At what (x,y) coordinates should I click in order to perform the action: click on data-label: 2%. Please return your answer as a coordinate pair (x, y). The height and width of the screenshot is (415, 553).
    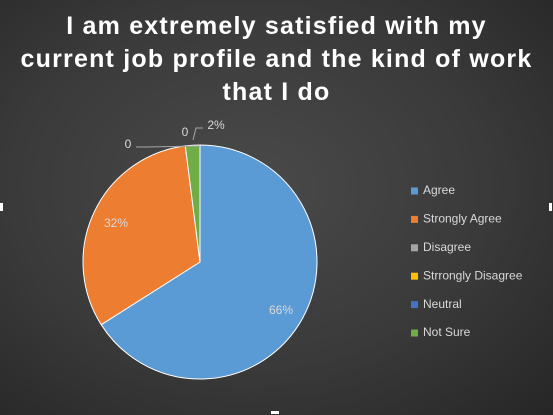
    Looking at the image, I should click on (216, 125).